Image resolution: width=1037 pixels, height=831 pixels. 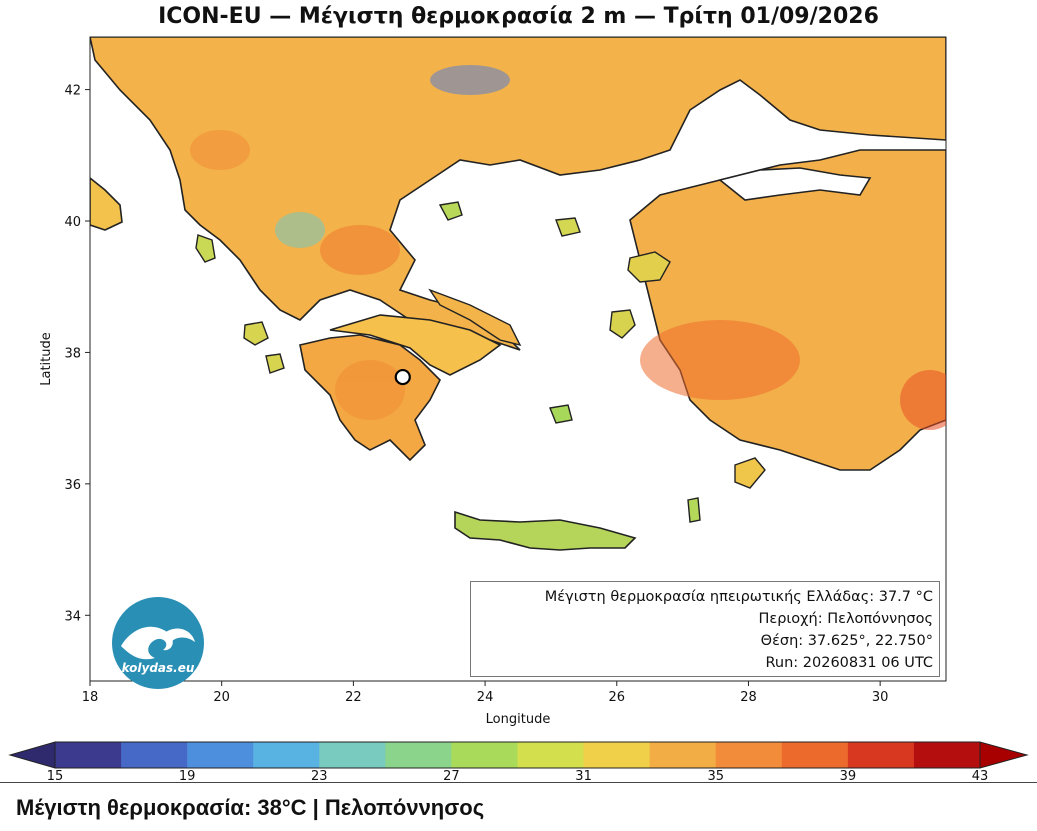 I want to click on land-crete, so click(x=545, y=530).